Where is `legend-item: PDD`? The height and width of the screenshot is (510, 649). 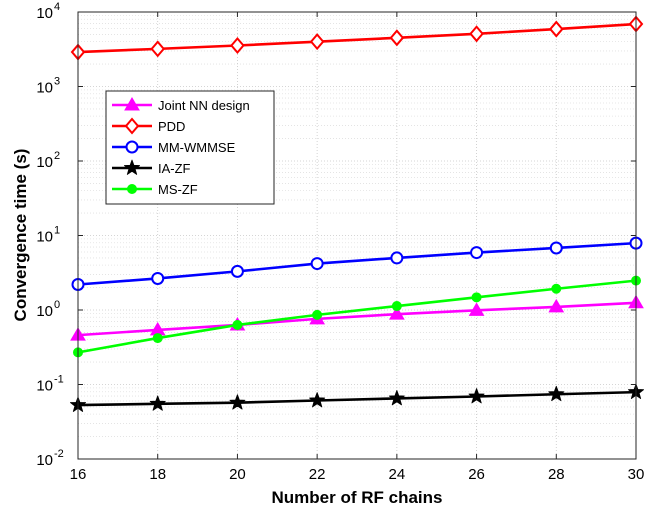
legend-item: PDD is located at coordinates (148, 126).